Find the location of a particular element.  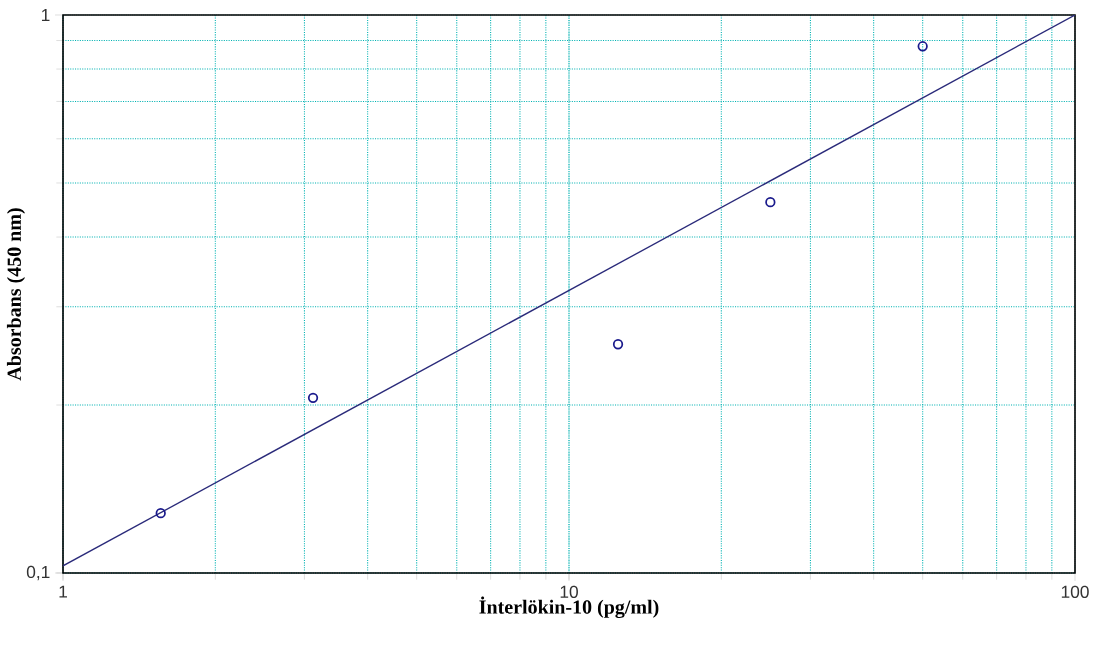

x-axis-title: İnterlökin-10 (pg/ml) is located at coordinates (569, 607).